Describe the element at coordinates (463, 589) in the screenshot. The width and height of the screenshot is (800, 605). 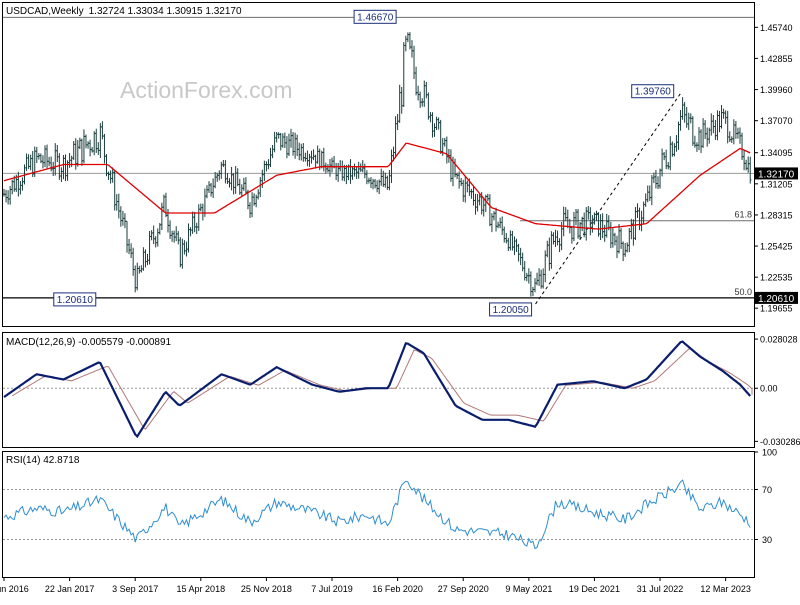
I see `time-tick-label: 27 Sep 2020` at that location.